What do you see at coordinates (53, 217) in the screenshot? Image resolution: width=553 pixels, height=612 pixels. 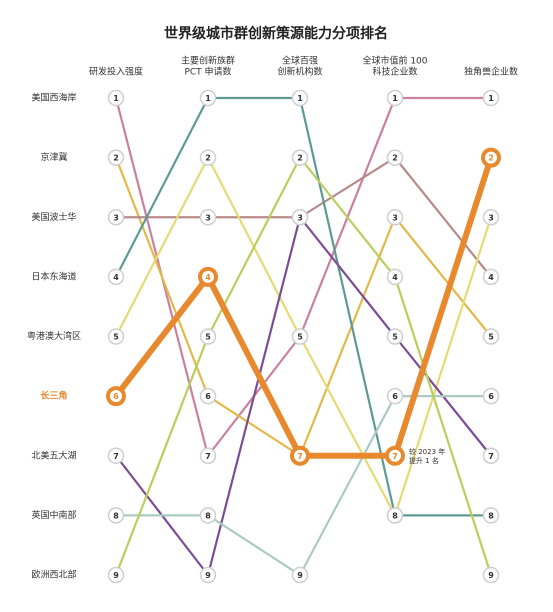 I see `series-label: 美国波士华` at bounding box center [53, 217].